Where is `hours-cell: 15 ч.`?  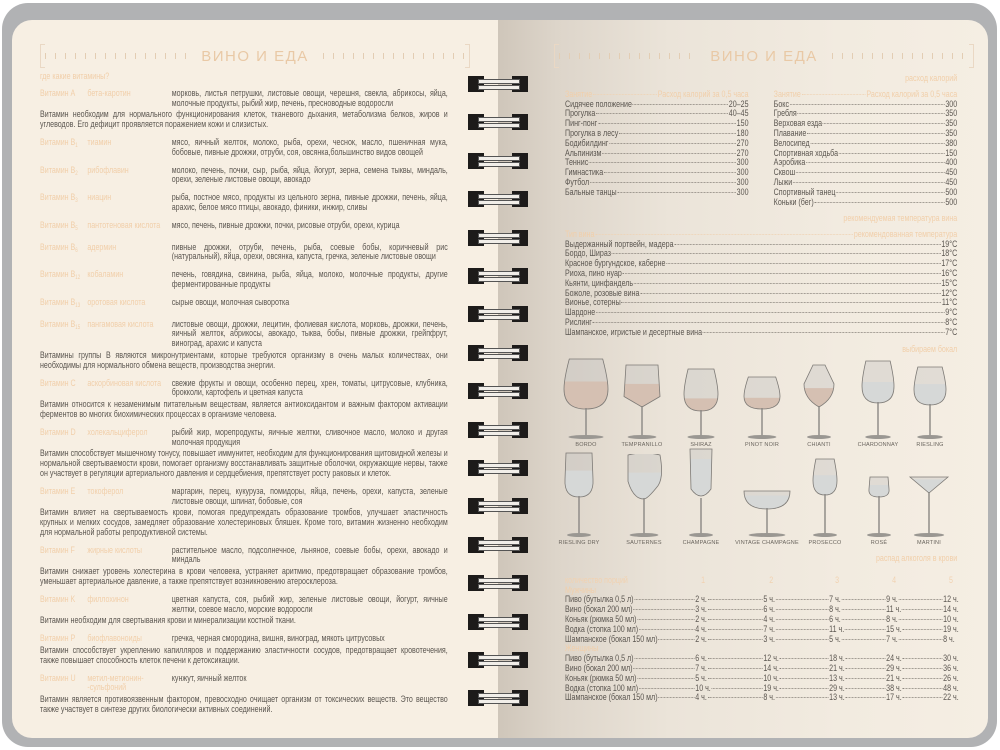
hours-cell: 15 ч. is located at coordinates (914, 629).